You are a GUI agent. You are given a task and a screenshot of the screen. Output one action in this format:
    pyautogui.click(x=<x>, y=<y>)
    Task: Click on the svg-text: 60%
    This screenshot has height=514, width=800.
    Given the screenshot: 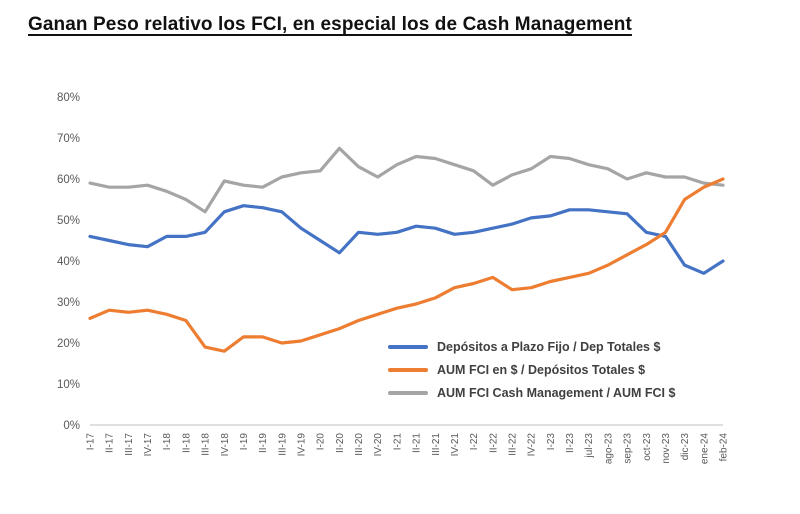 What is the action you would take?
    pyautogui.click(x=68, y=180)
    